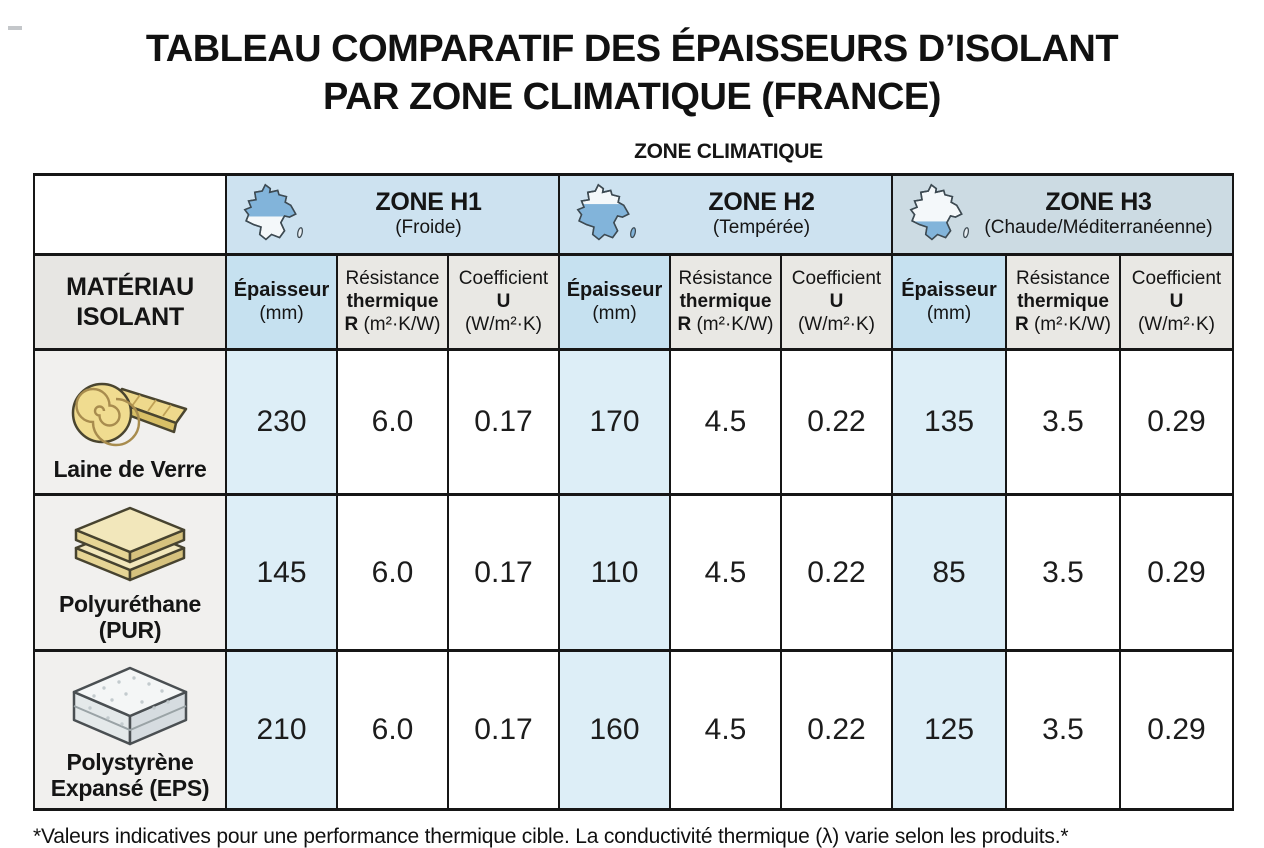 The image size is (1264, 848). I want to click on value-cell: 85, so click(949, 572).